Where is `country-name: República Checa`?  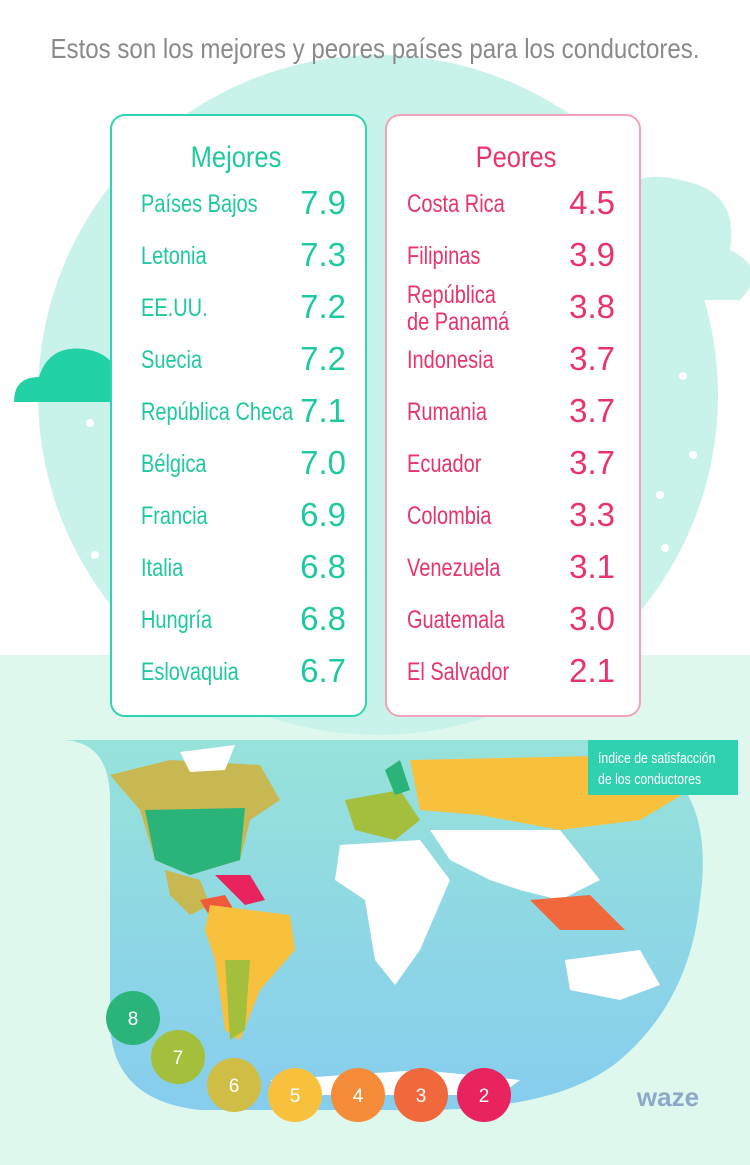 country-name: República Checa is located at coordinates (217, 412).